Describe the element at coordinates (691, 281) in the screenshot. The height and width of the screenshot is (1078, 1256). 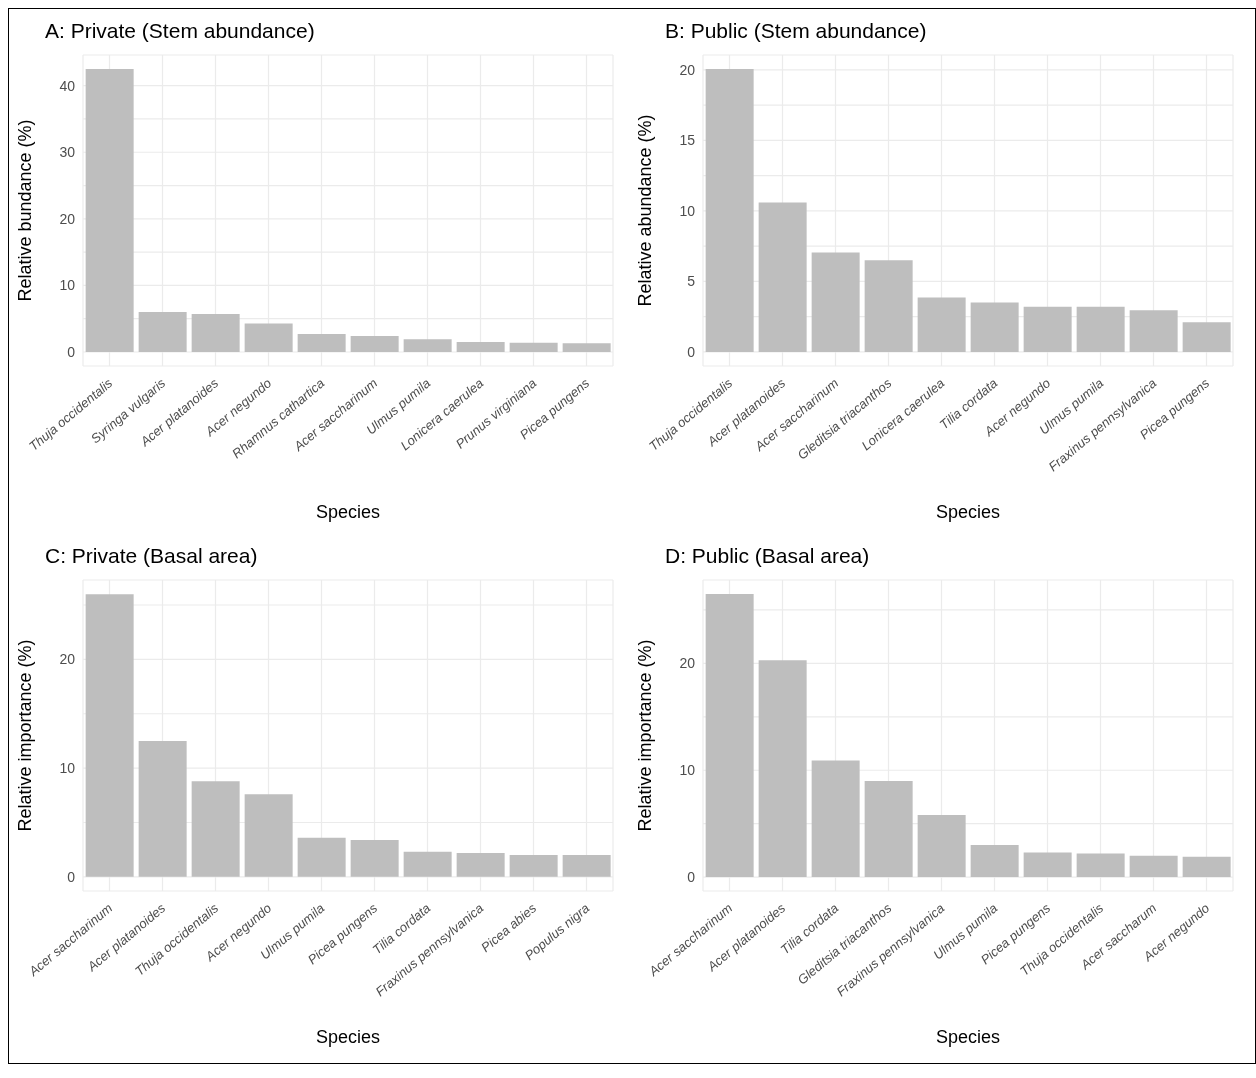
I see `y-tick-label: 5` at that location.